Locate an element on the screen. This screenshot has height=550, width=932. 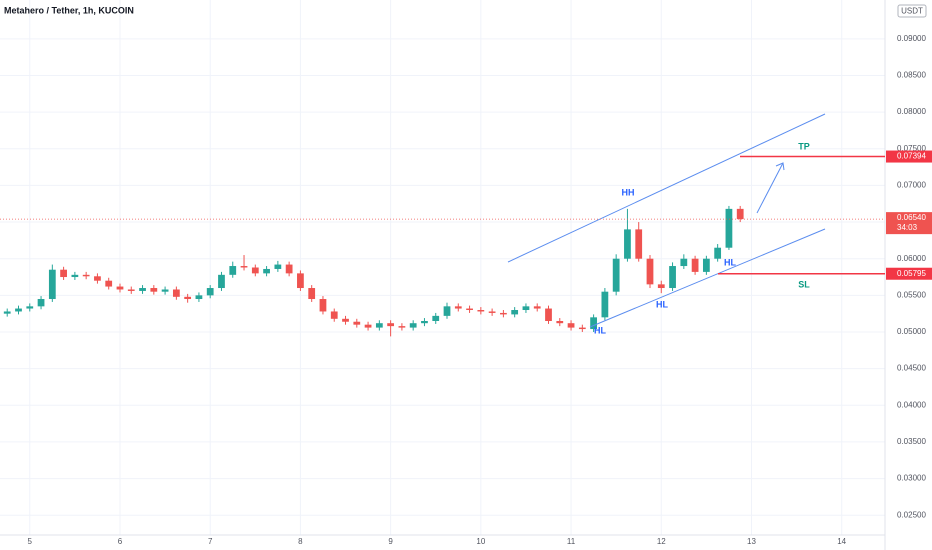
level-label: 0.05795 is located at coordinates (911, 273).